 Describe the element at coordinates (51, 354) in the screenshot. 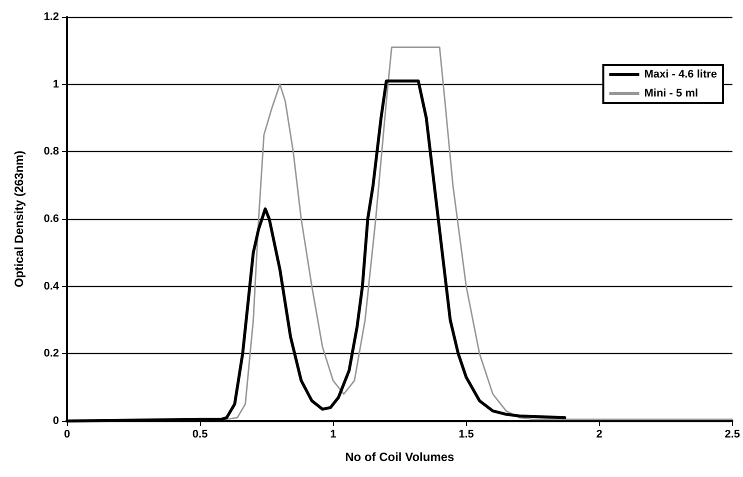

I see `y-tick-label: 0.2` at that location.